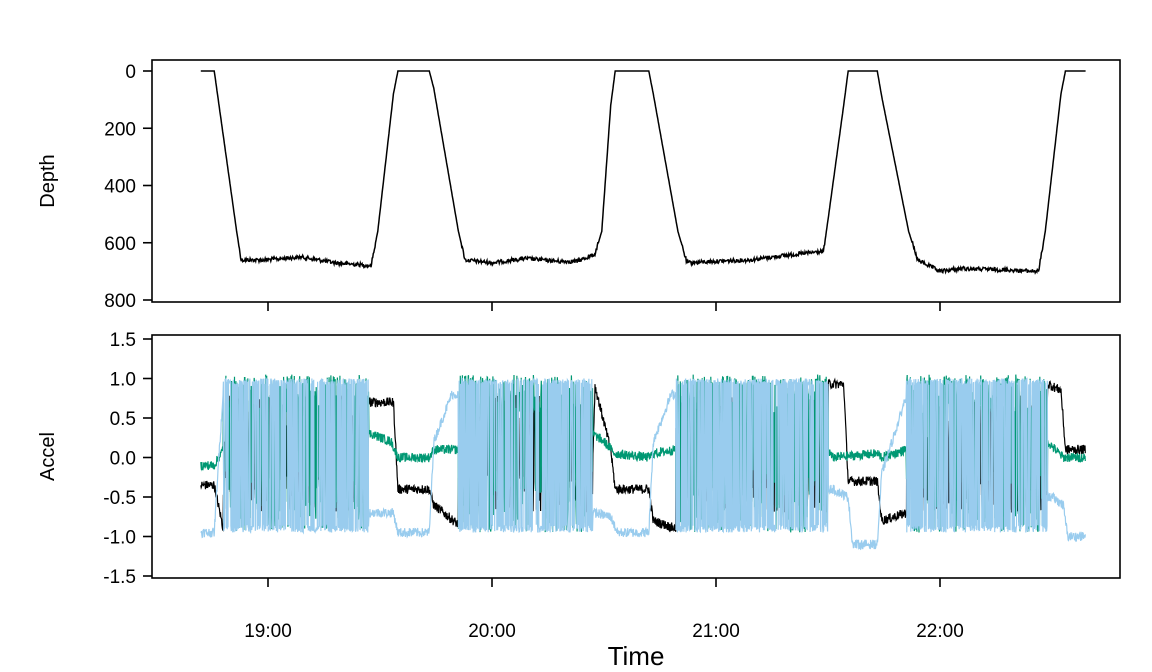 Image resolution: width=1152 pixels, height=672 pixels. I want to click on time-axis-label: Time, so click(636, 656).